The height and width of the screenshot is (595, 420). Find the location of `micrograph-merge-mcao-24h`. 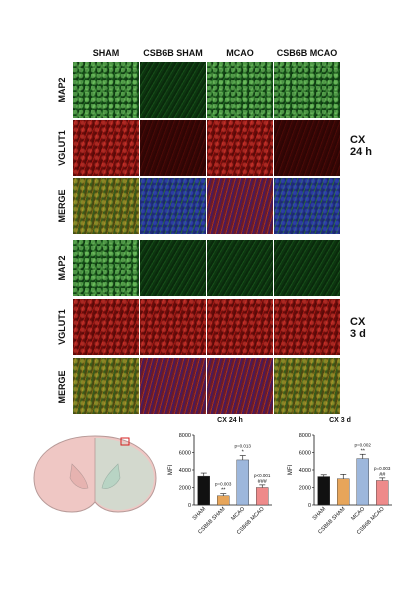

micrograph-merge-mcao-24h is located at coordinates (240, 206).